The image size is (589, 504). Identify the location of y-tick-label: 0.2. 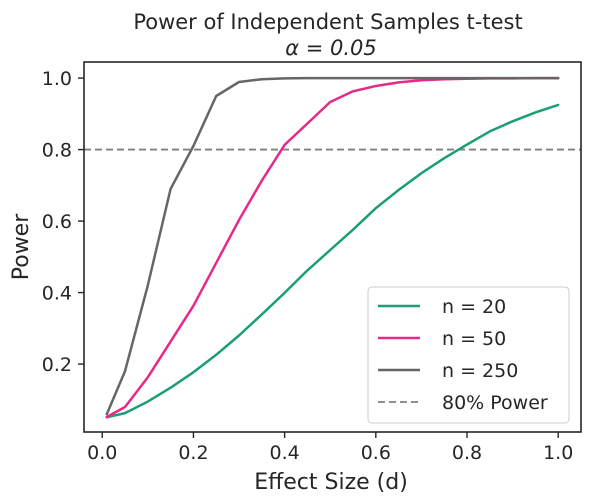
(57, 365).